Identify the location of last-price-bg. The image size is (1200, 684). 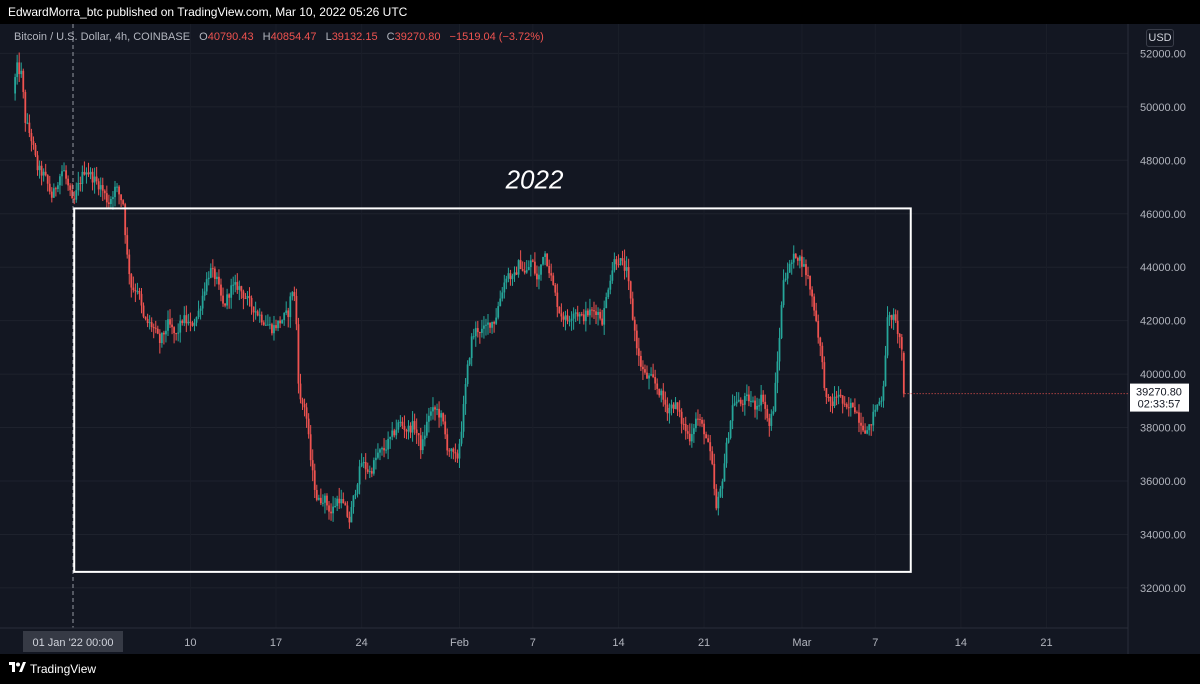
(1159, 397).